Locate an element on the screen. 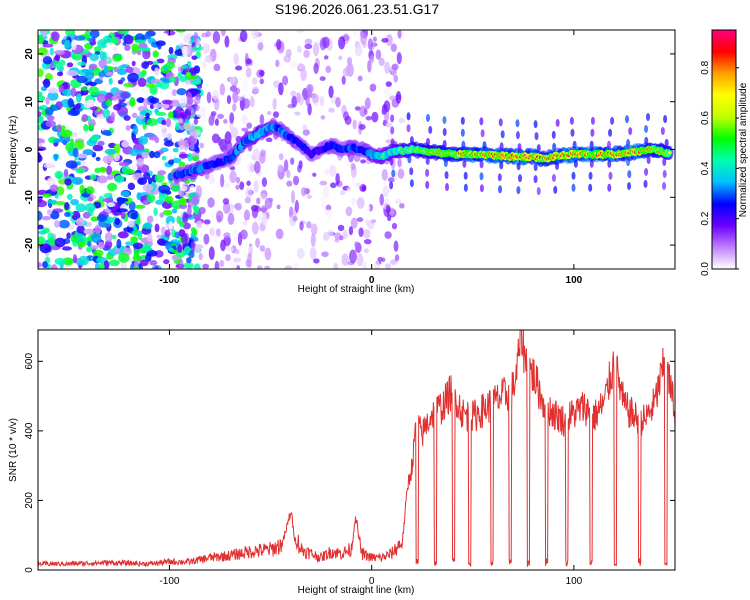  spectrogram-y-tick-label: 20 is located at coordinates (29, 54).